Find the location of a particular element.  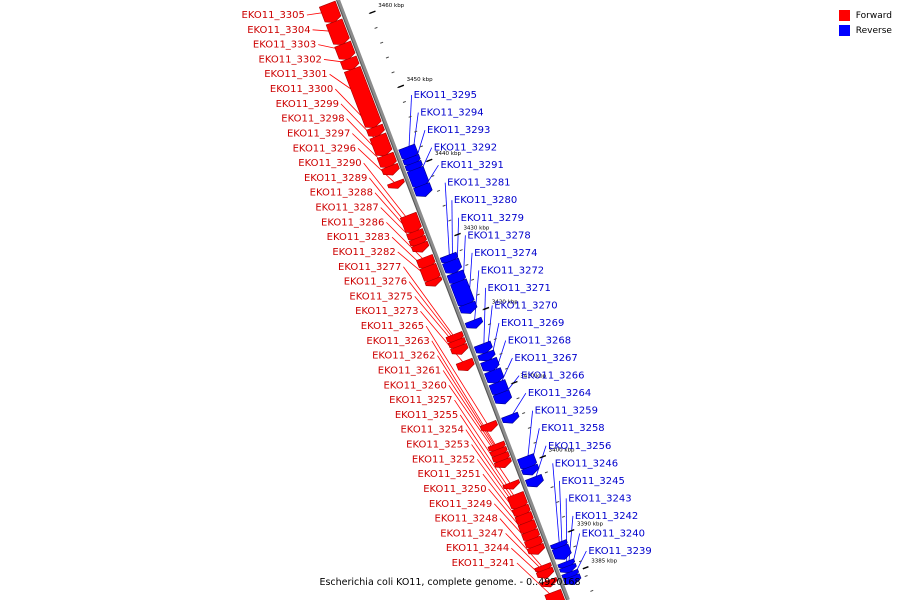

gene-label-eko11-3245: EKO11_3245 is located at coordinates (592, 481).